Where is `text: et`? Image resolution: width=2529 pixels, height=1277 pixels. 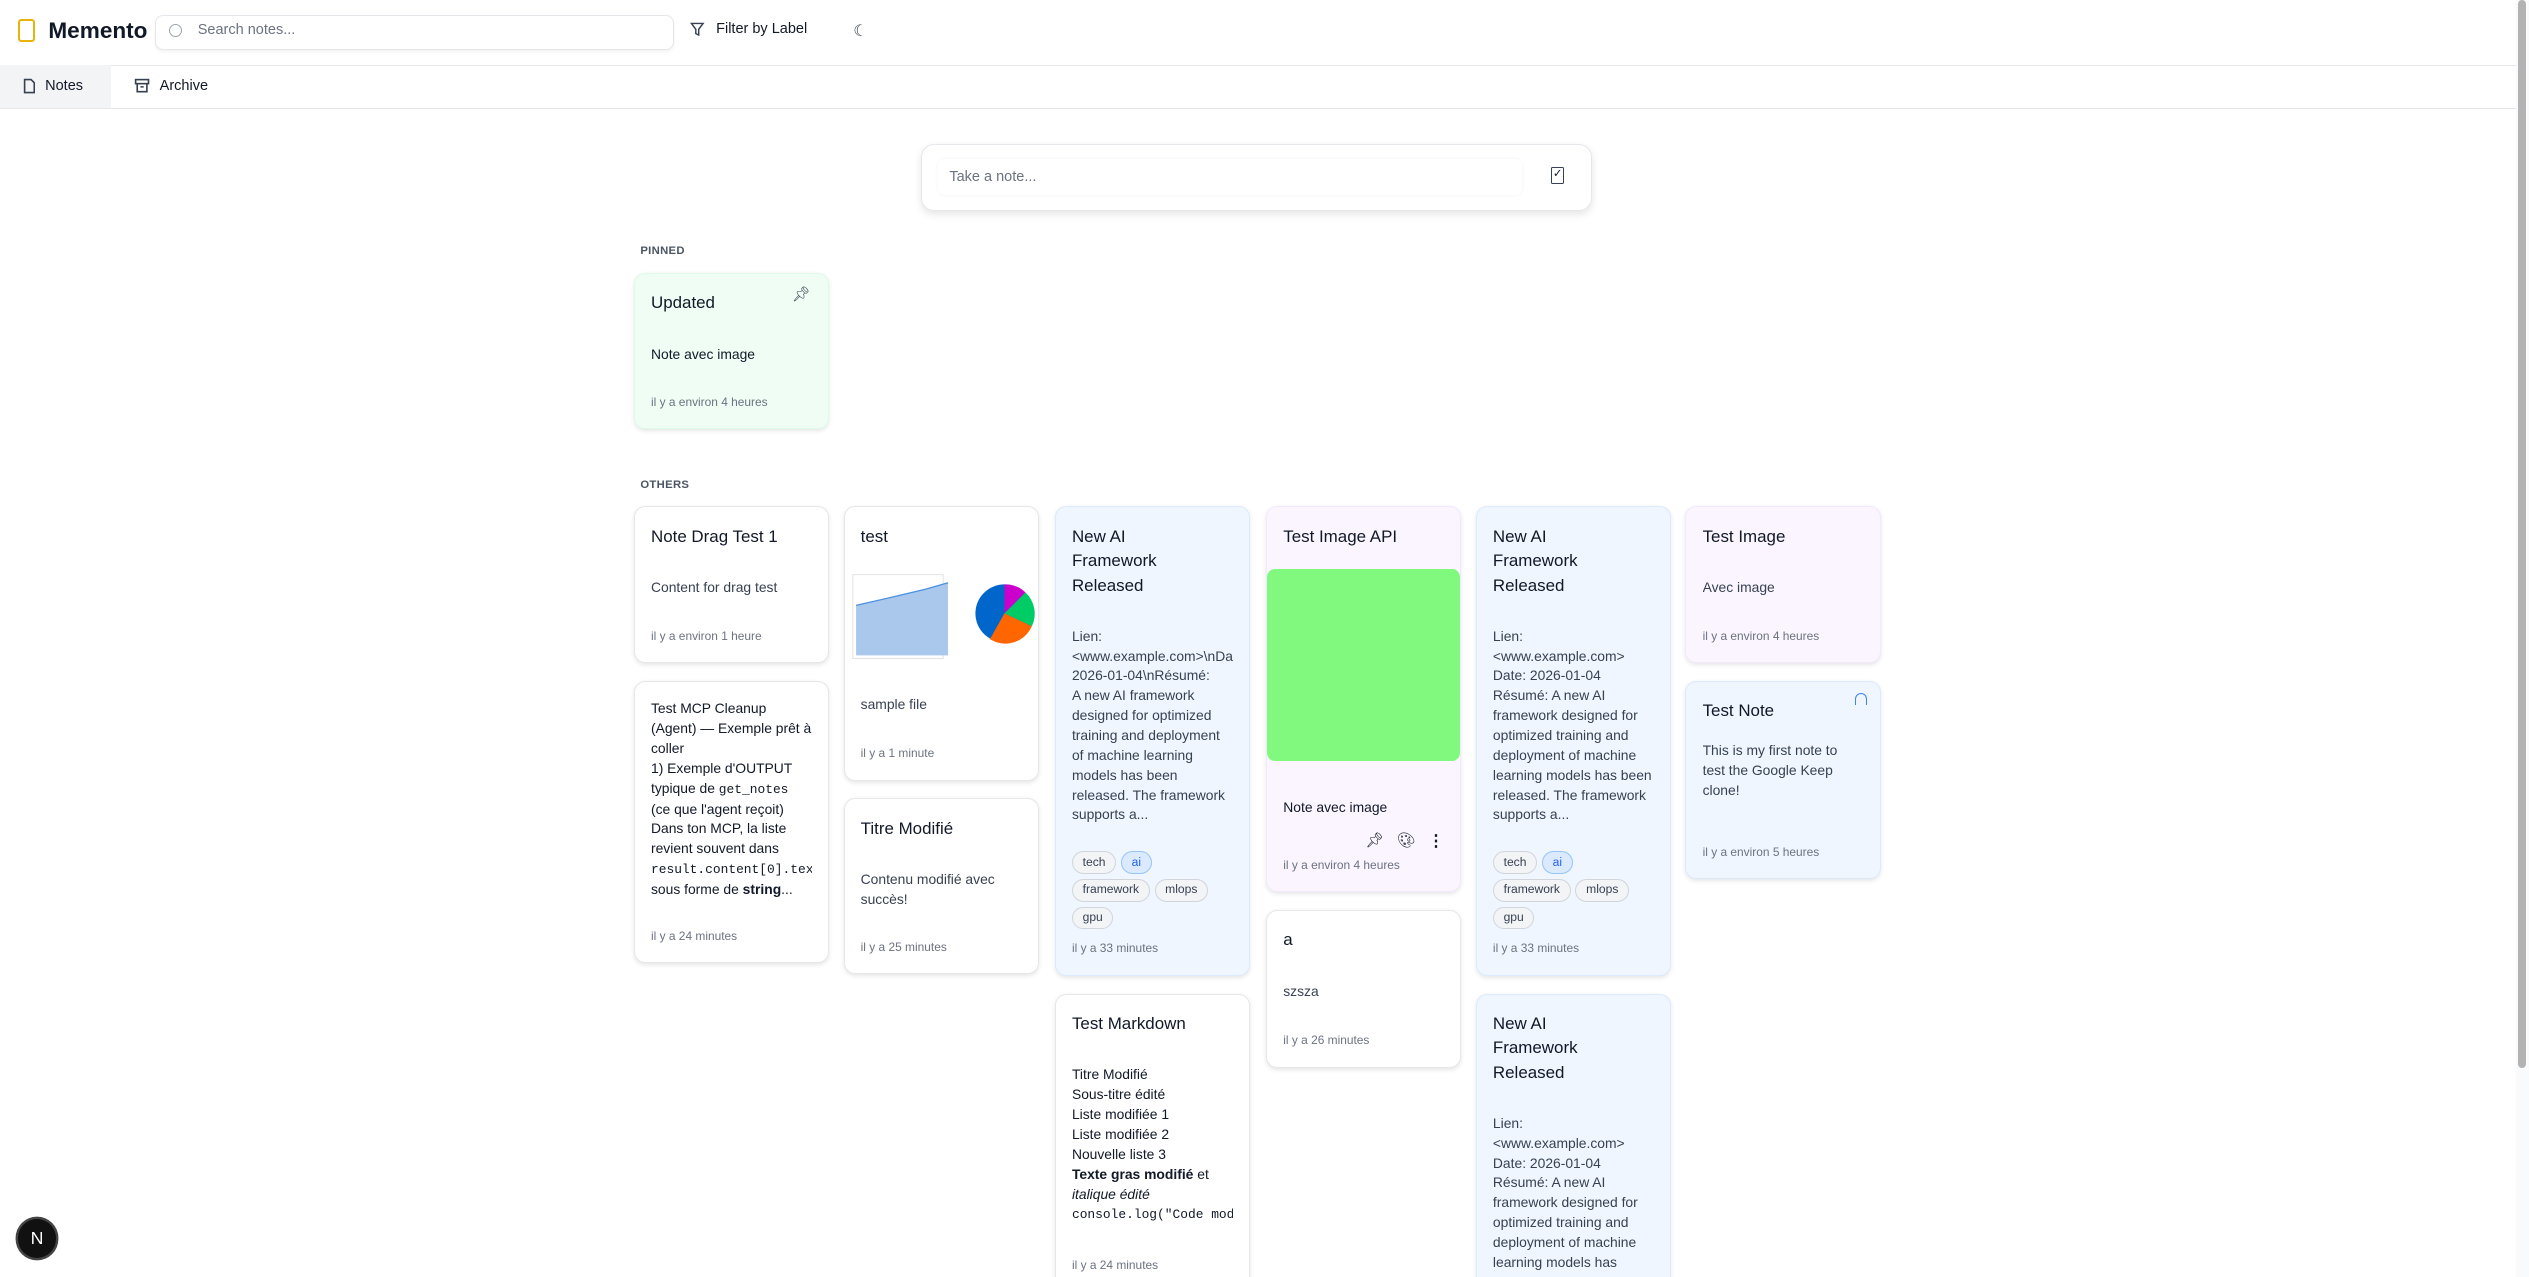
text: et is located at coordinates (1203, 1173).